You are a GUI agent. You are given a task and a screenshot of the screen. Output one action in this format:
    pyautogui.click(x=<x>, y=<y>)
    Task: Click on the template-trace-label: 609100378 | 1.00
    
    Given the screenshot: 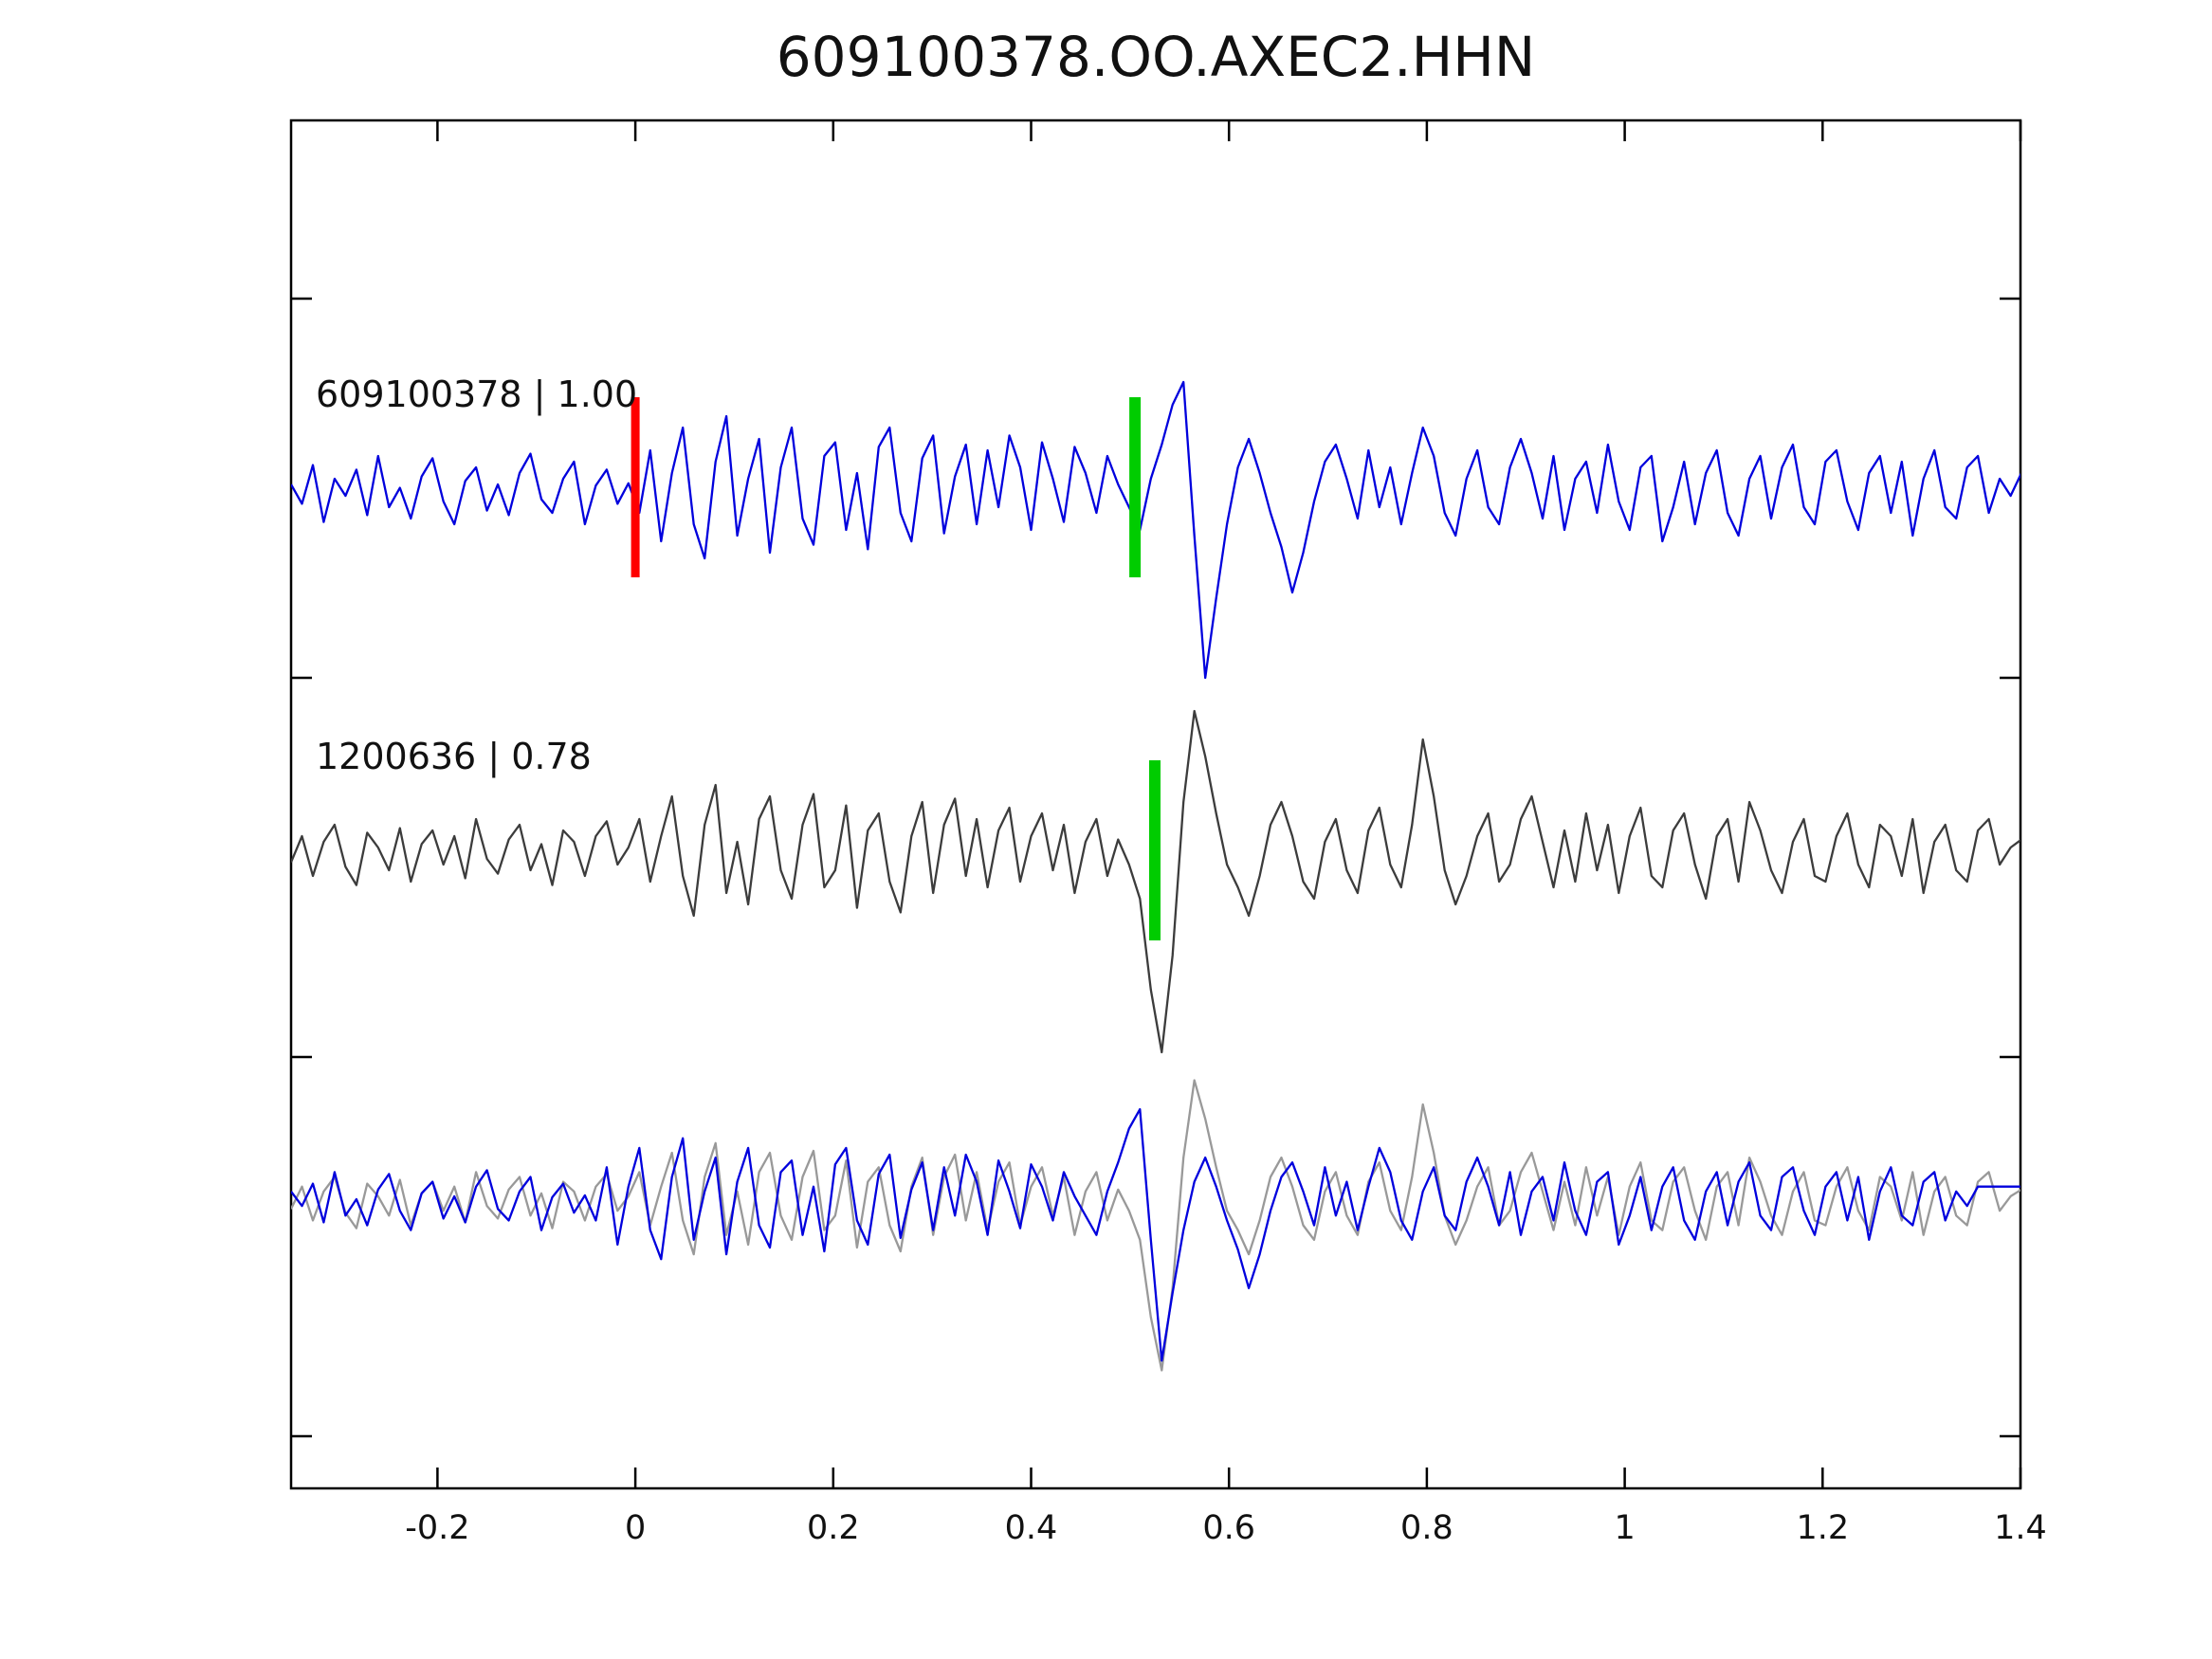 What is the action you would take?
    pyautogui.click(x=477, y=394)
    